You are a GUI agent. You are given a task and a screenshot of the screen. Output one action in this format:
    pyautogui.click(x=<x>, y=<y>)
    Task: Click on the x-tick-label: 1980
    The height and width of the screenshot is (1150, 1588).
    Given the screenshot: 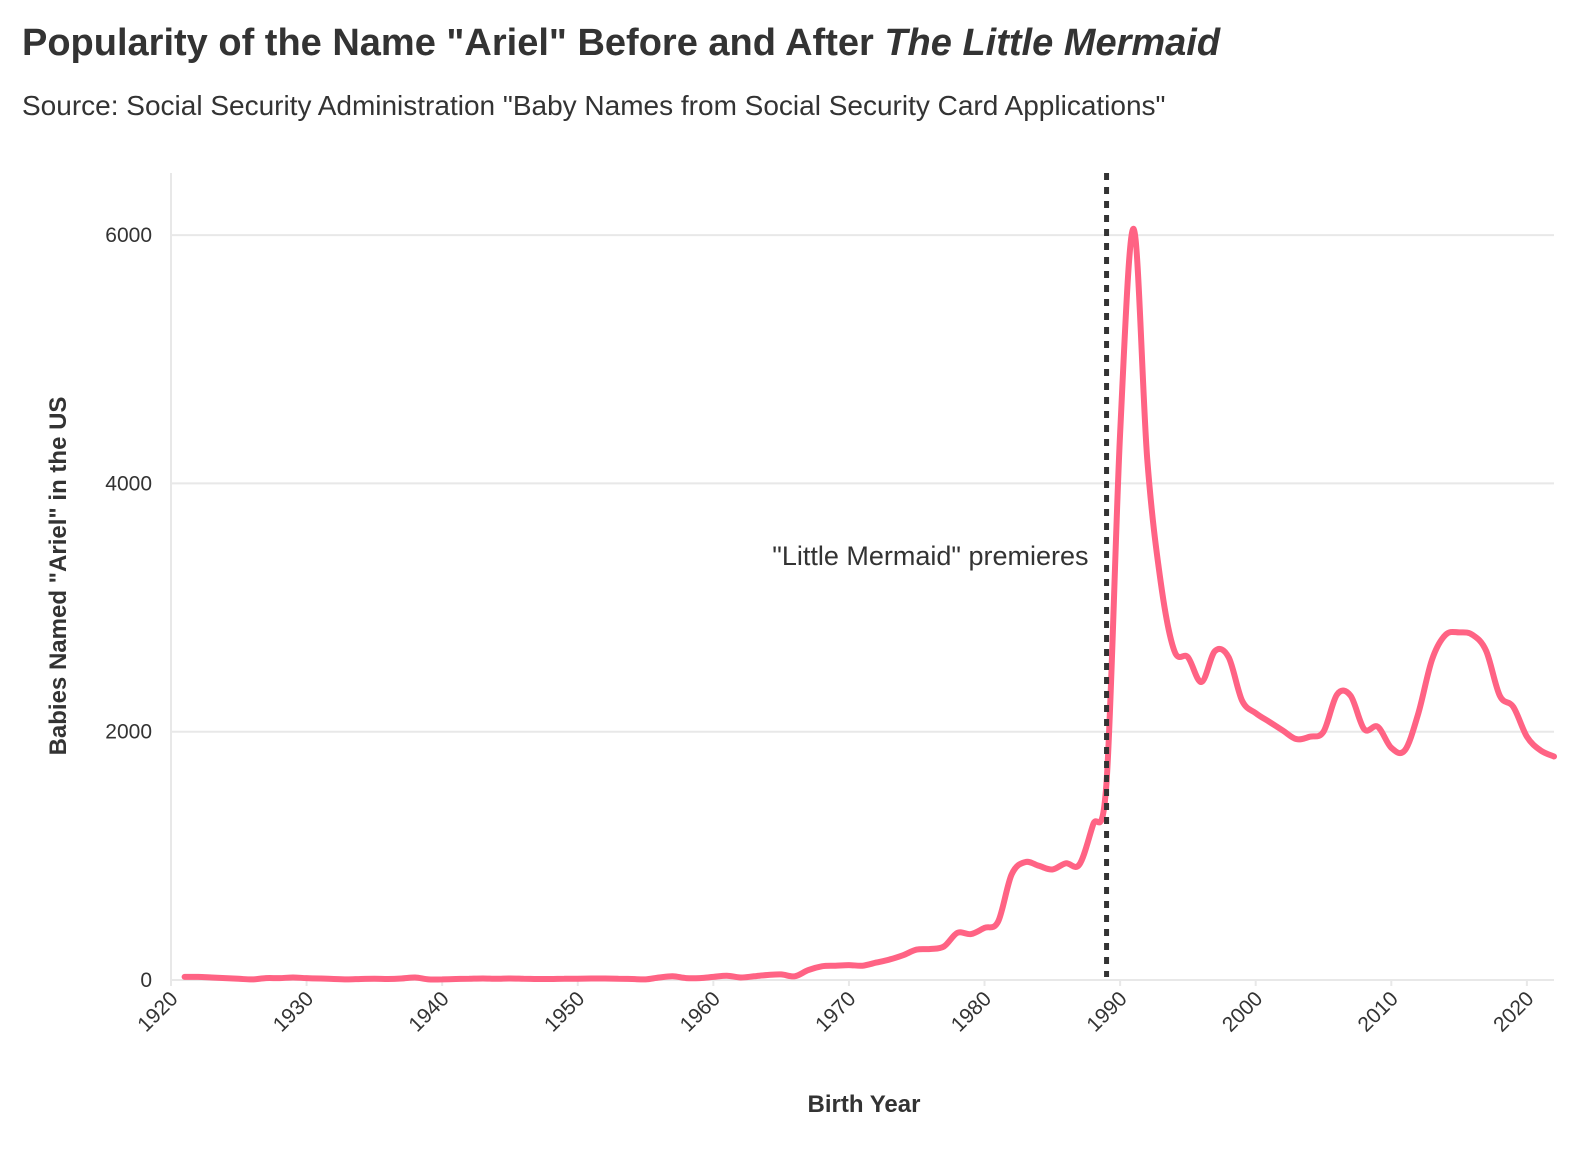 What is the action you would take?
    pyautogui.click(x=971, y=1011)
    